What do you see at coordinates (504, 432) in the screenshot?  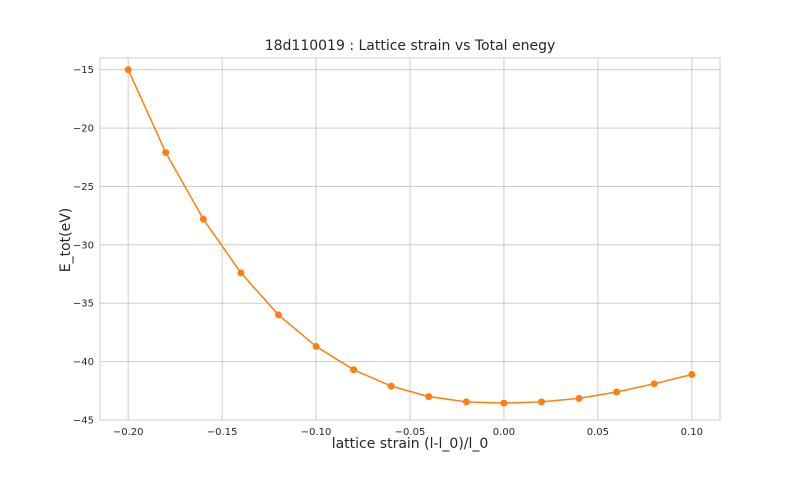 I see `x-tick-label: 0.00` at bounding box center [504, 432].